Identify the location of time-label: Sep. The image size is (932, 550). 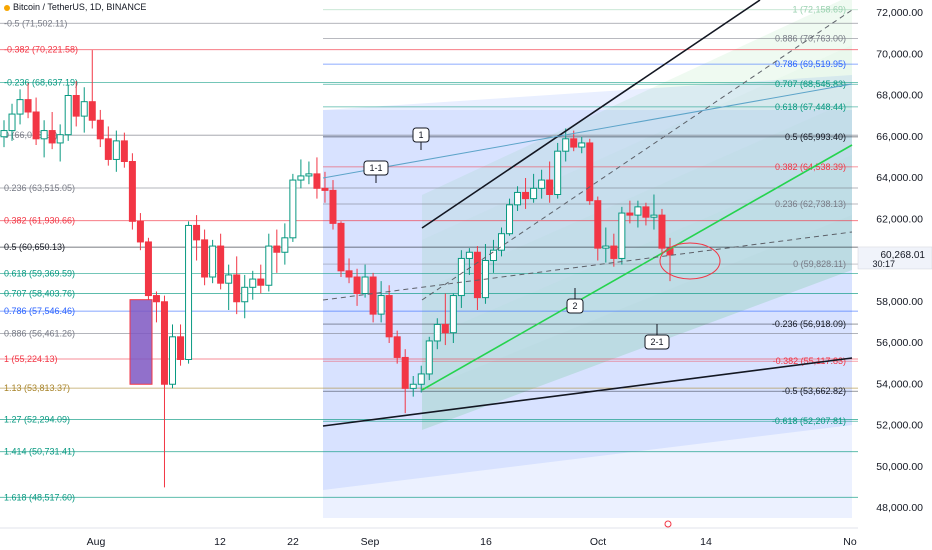
(370, 542).